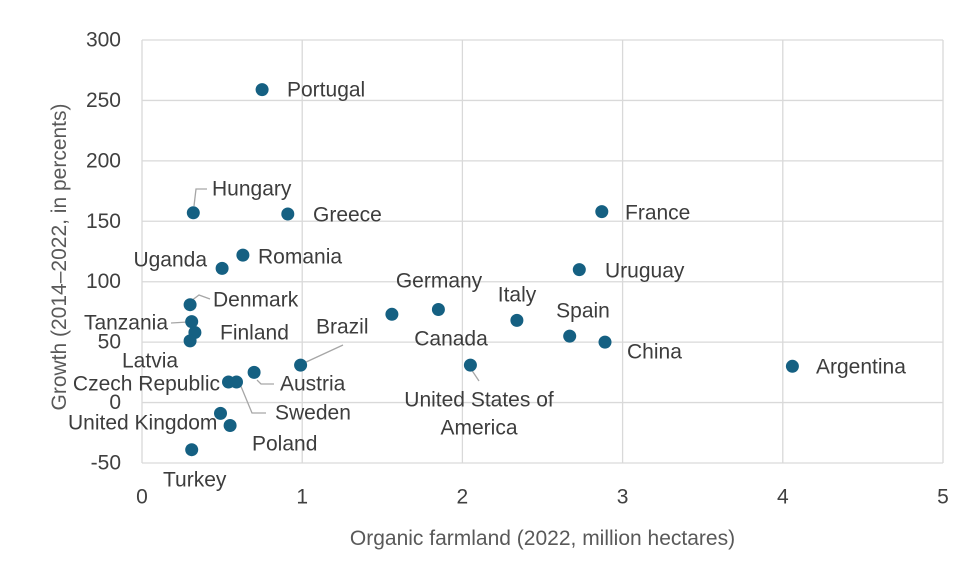 This screenshot has height=569, width=969. What do you see at coordinates (179, 322) in the screenshot?
I see `leader-line-tanzania` at bounding box center [179, 322].